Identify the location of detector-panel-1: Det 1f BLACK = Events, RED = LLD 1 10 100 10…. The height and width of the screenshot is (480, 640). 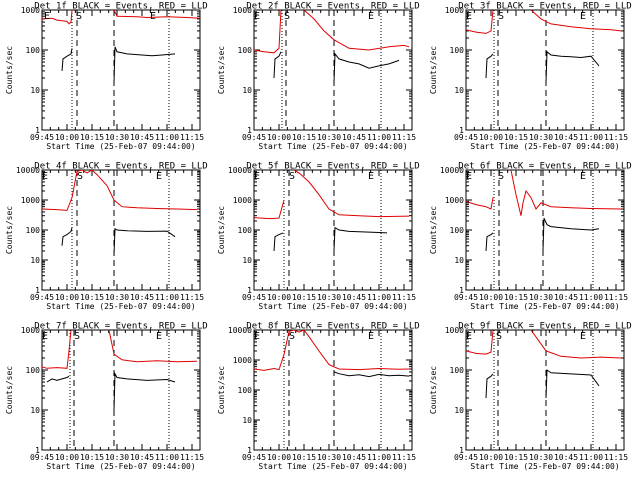
(106, 77).